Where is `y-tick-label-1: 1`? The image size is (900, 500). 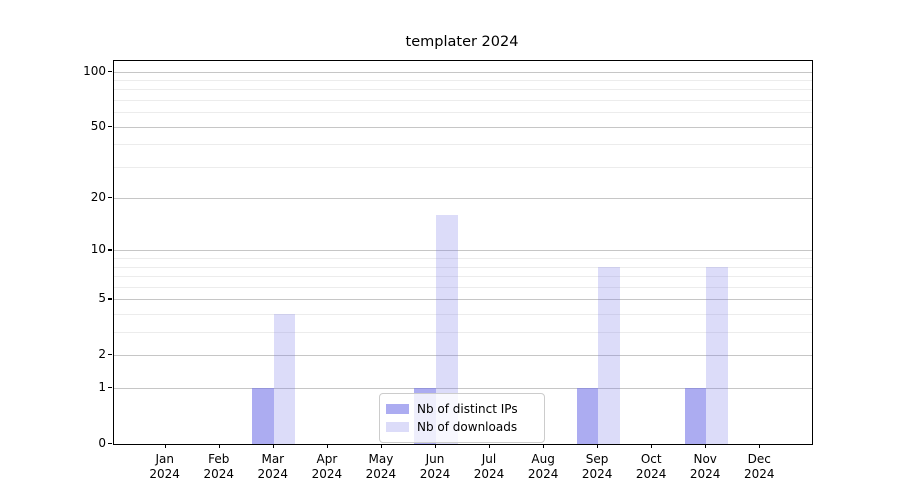
y-tick-label-1: 1 is located at coordinates (102, 387).